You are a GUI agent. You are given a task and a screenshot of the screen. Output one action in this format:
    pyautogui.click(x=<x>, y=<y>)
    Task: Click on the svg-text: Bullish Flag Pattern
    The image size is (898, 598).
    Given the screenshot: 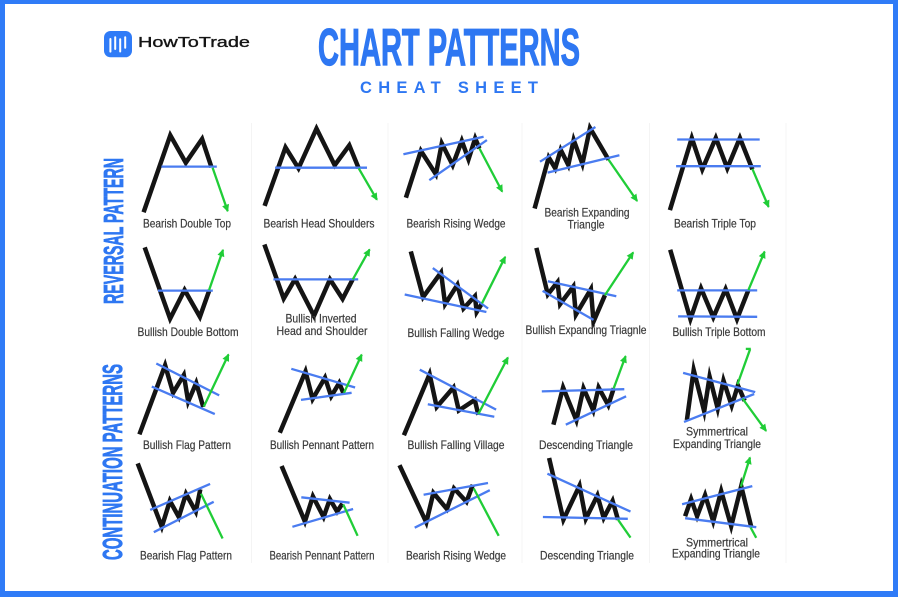 What is the action you would take?
    pyautogui.click(x=187, y=445)
    